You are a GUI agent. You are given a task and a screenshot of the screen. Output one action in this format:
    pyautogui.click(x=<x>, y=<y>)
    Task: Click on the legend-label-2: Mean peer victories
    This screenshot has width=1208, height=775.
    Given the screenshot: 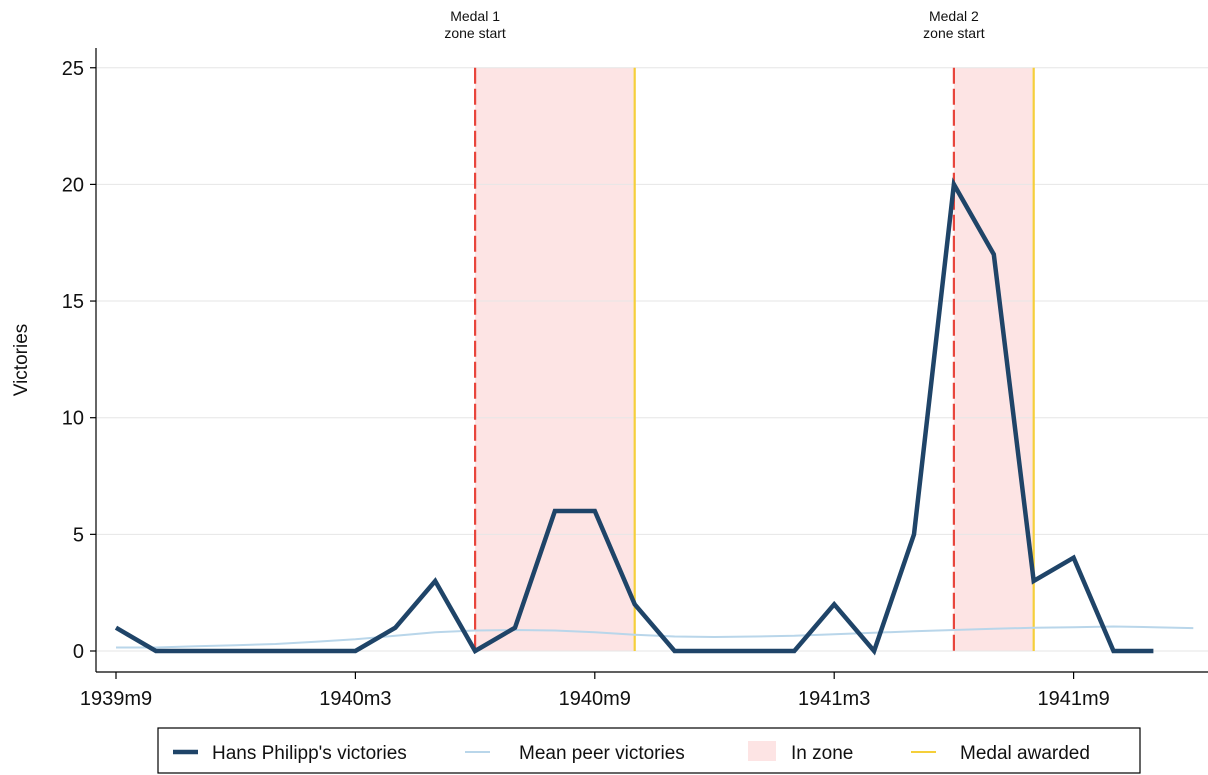 What is the action you would take?
    pyautogui.click(x=602, y=753)
    